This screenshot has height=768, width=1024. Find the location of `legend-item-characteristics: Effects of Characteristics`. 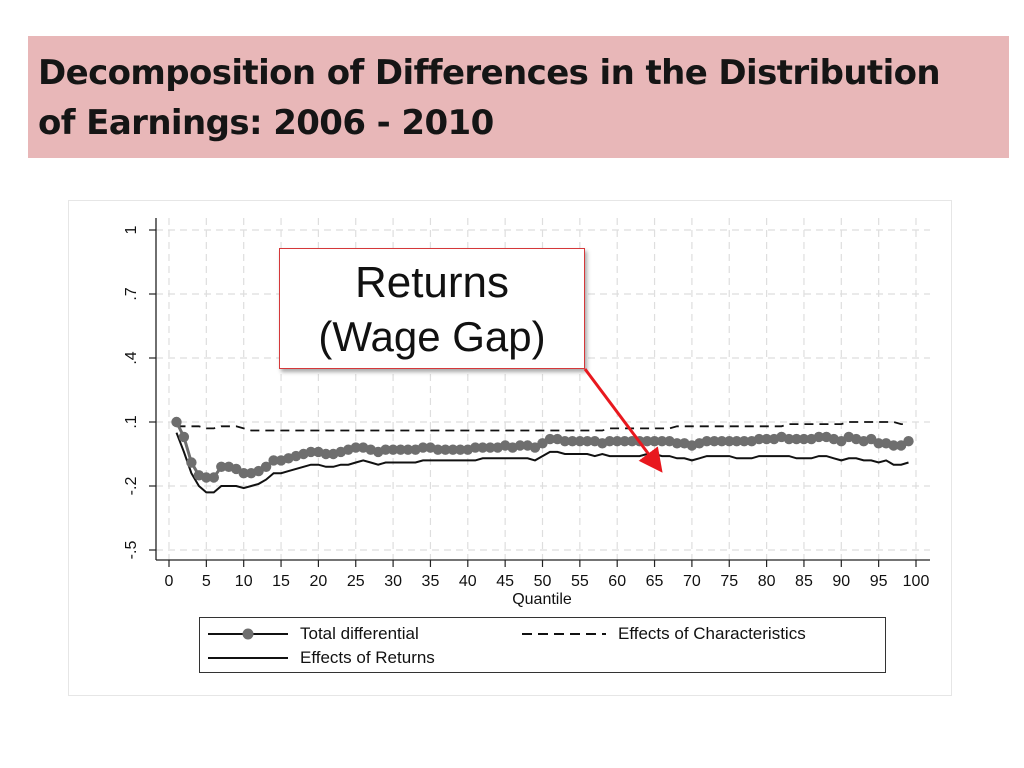

legend-item-characteristics: Effects of Characteristics is located at coordinates (664, 634).